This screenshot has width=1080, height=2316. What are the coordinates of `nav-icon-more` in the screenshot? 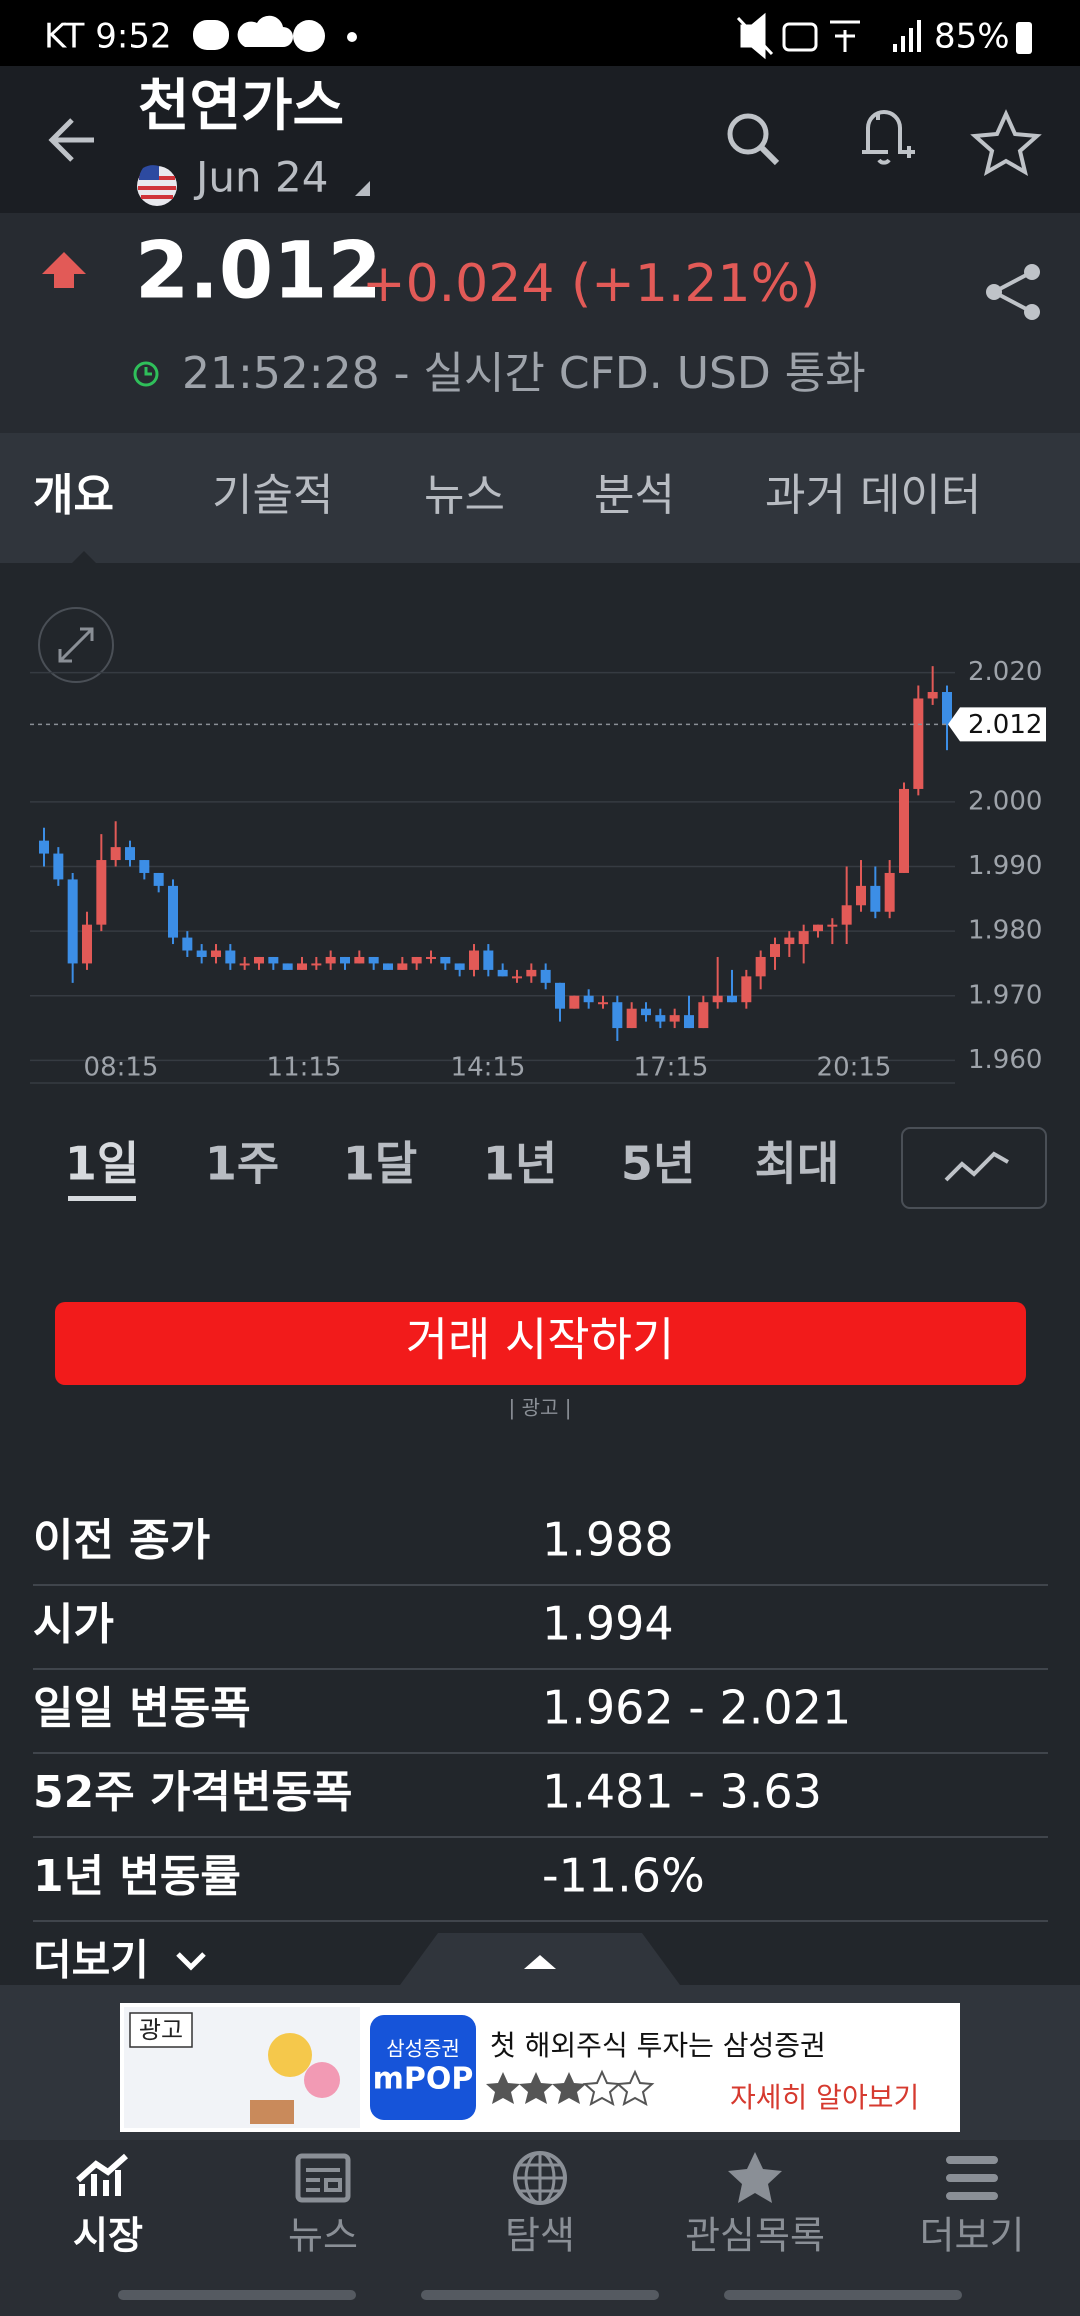 It's located at (972, 2178).